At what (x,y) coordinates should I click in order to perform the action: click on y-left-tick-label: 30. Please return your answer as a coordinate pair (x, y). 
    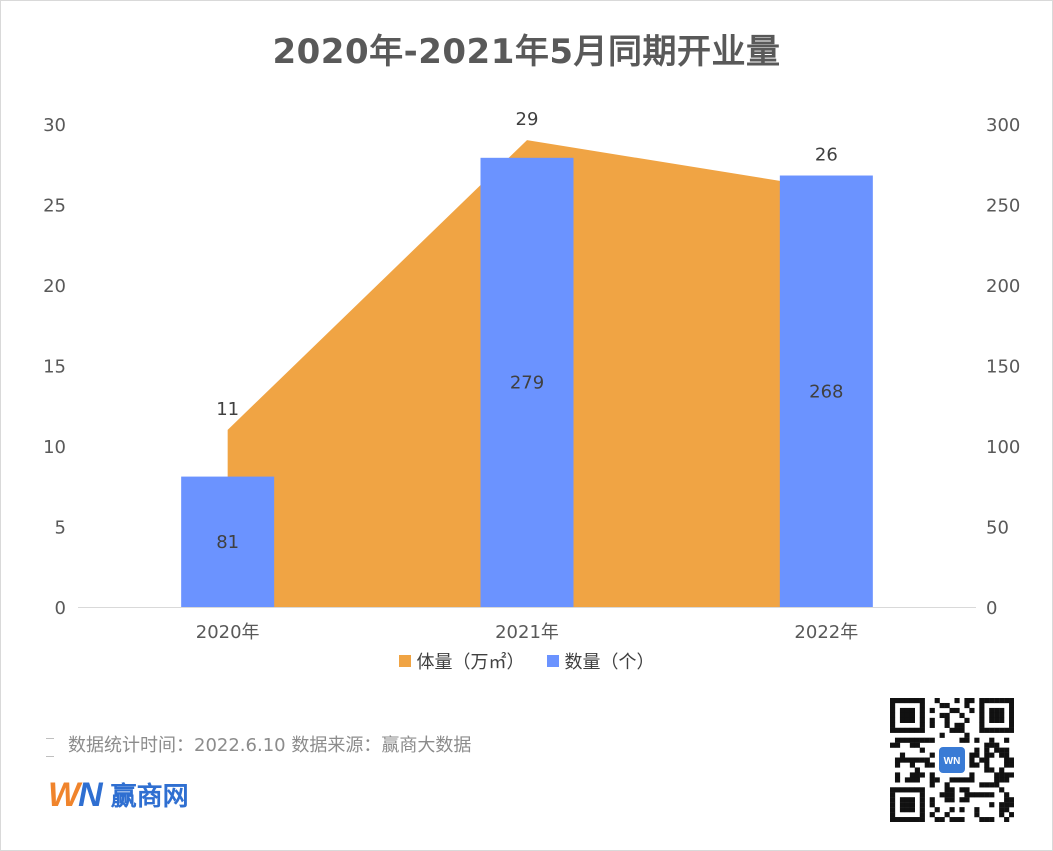
    Looking at the image, I should click on (54, 125).